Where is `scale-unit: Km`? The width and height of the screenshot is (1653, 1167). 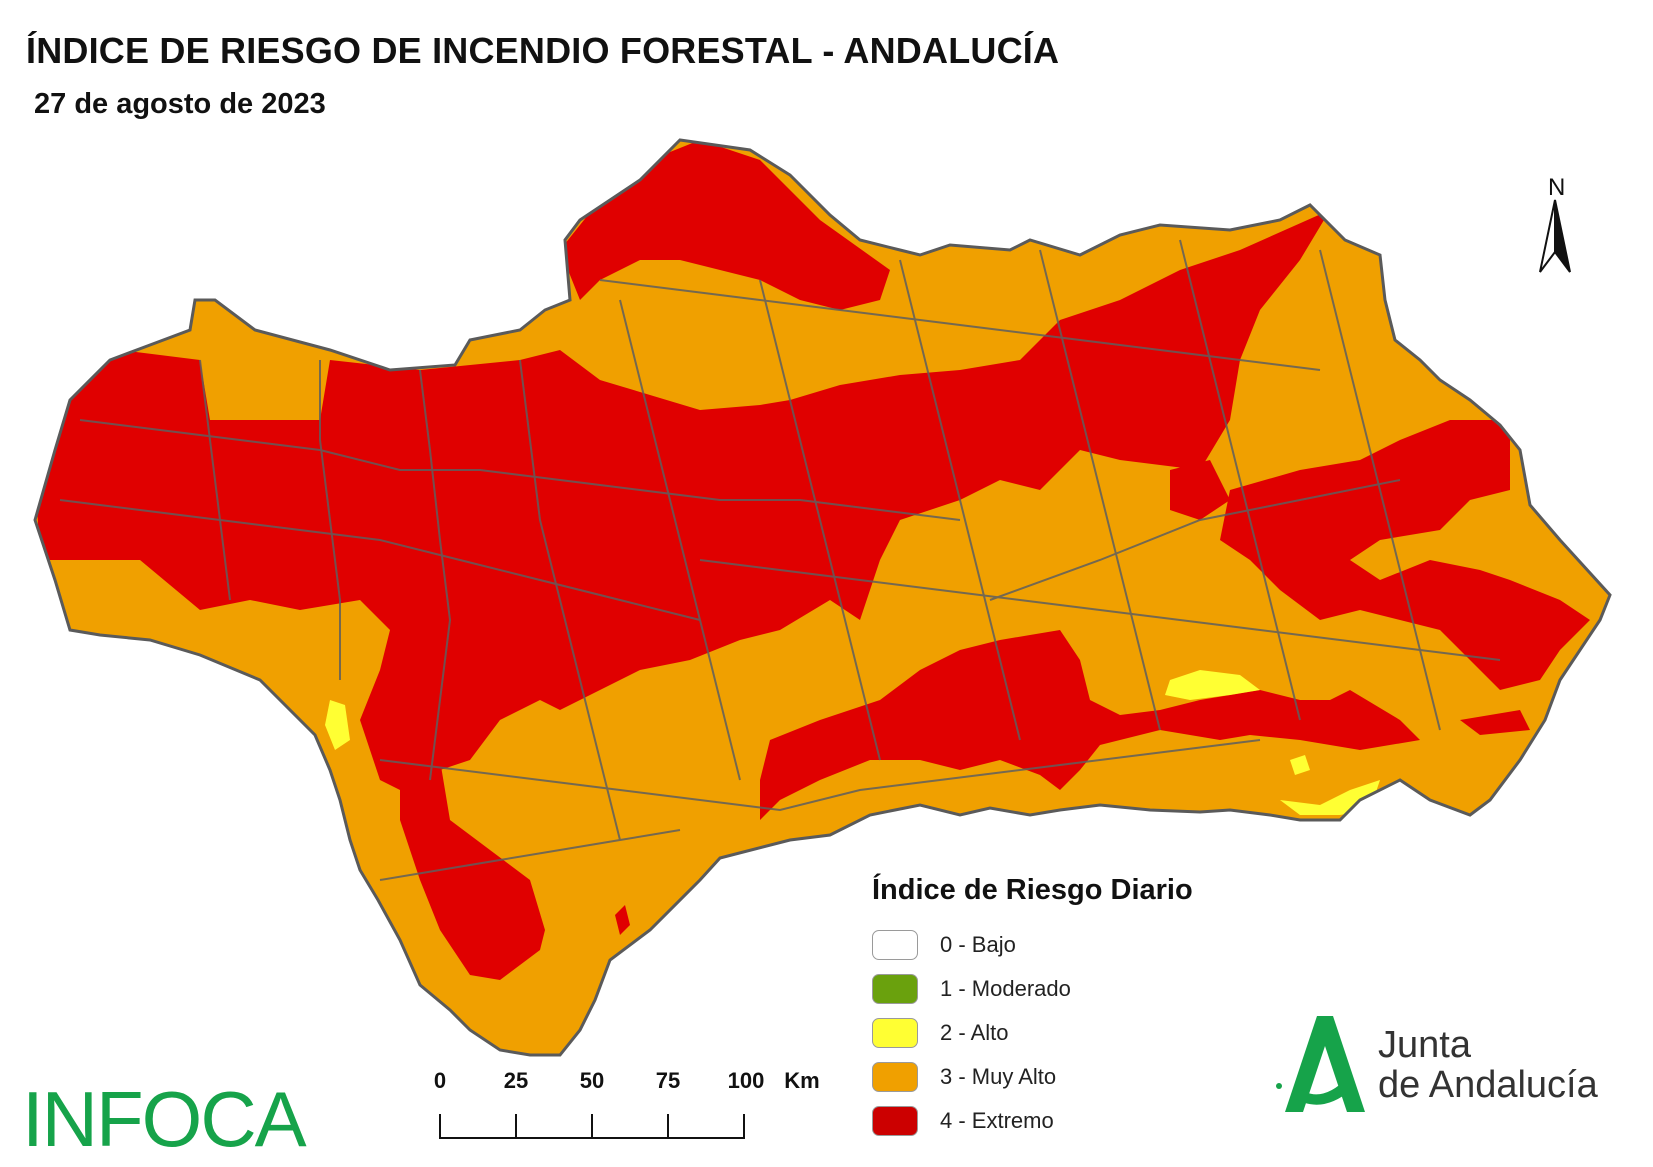 scale-unit: Km is located at coordinates (802, 1080).